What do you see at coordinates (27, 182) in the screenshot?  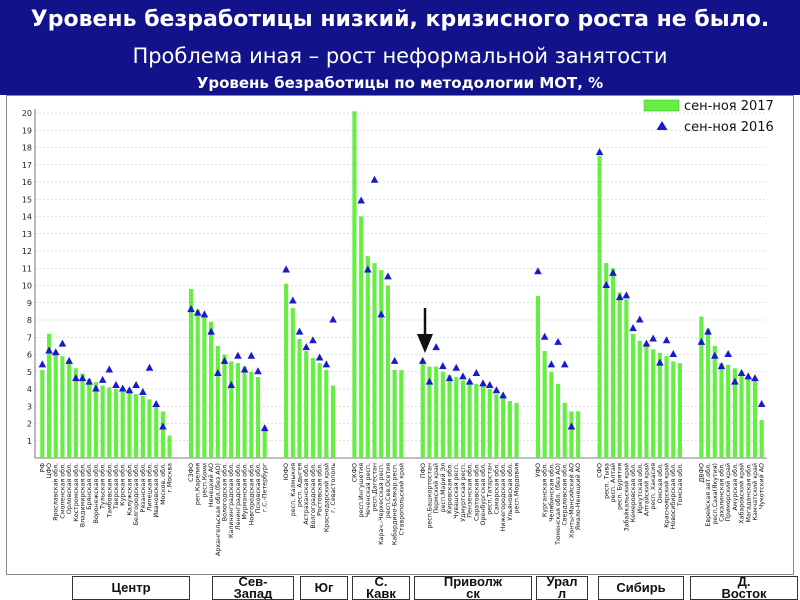 I see `y-tick-label: 16` at bounding box center [27, 182].